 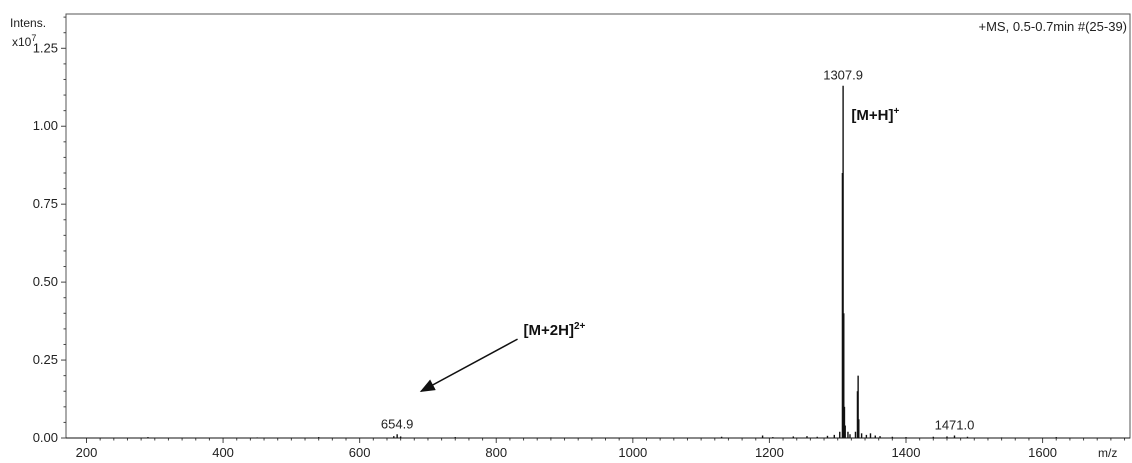 I want to click on annotation-label: [M+2H]2+, so click(x=555, y=330).